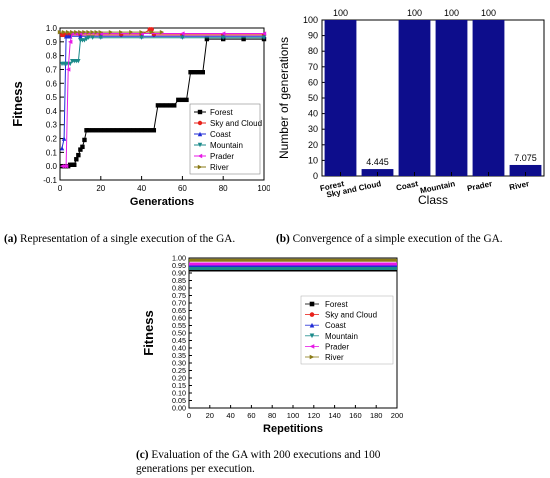  I want to click on y-tick-label: 100, so click(310, 20).